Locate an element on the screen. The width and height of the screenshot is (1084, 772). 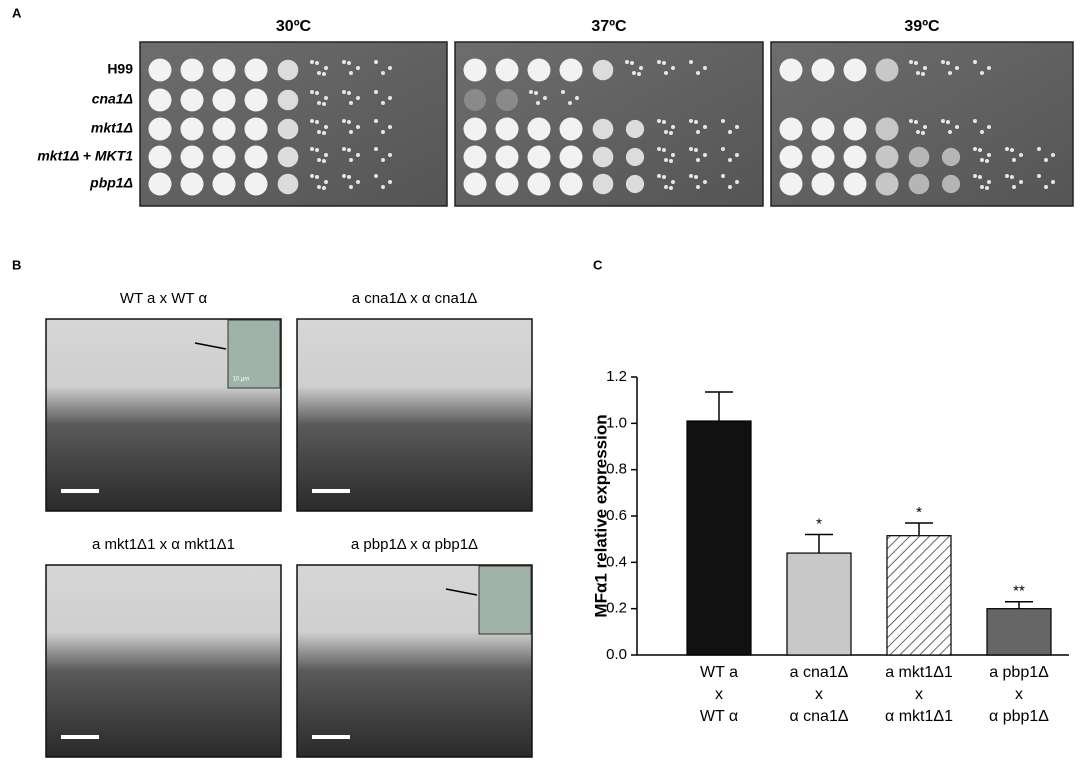
temperature-label: 39ºC is located at coordinates (922, 26).